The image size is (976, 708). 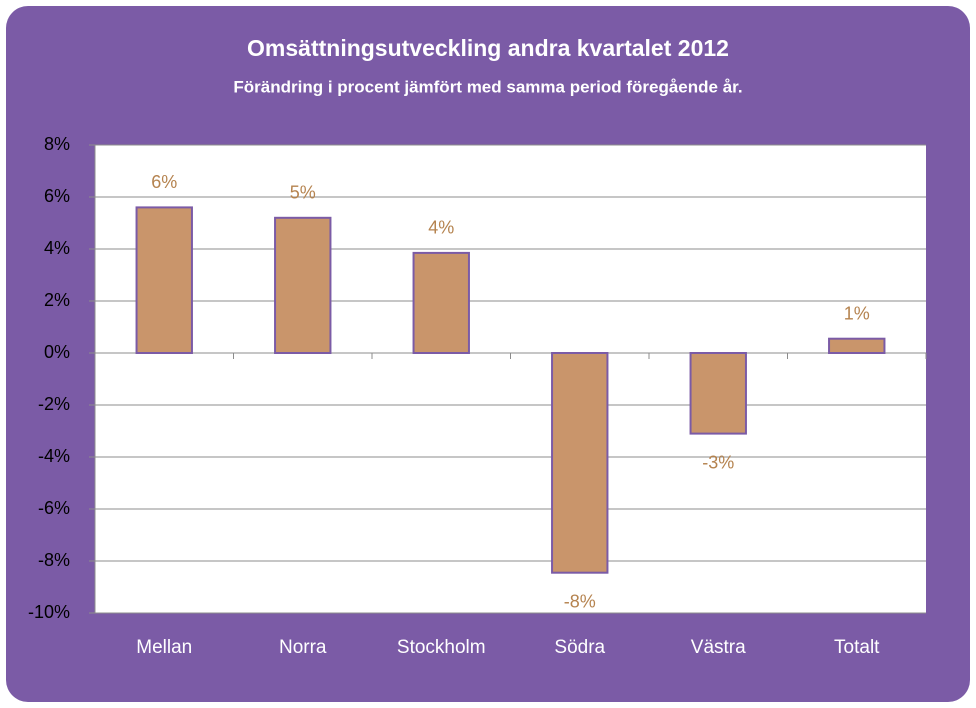 I want to click on data-label: -3%, so click(x=718, y=462).